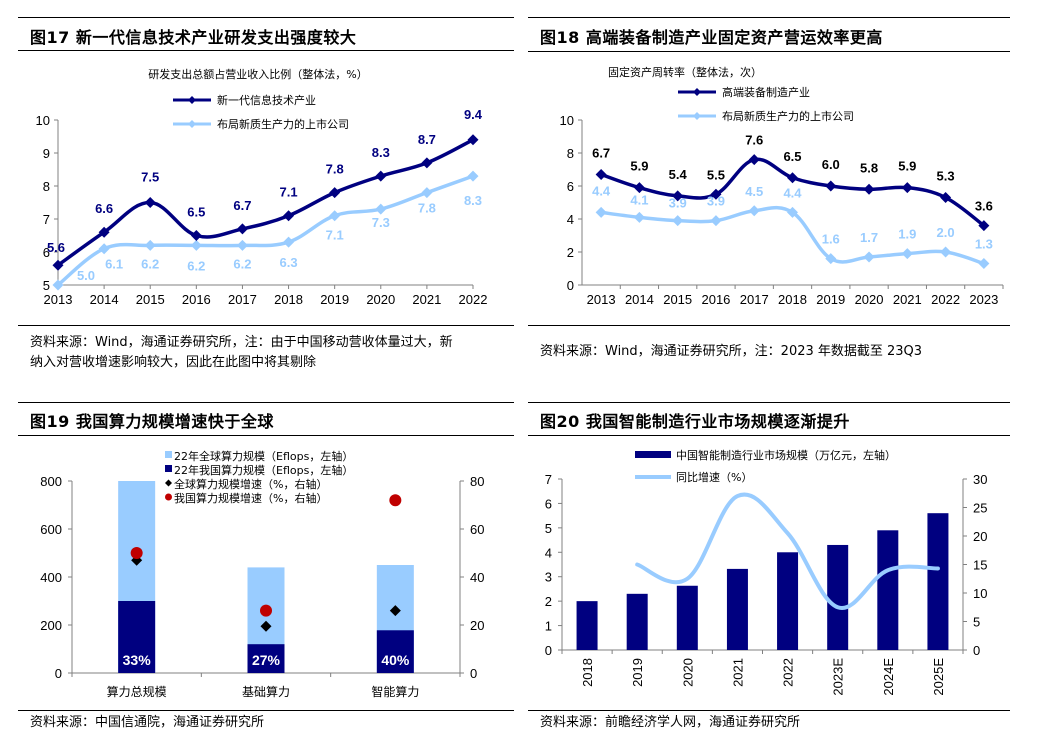 This screenshot has width=1057, height=744. What do you see at coordinates (114, 264) in the screenshot?
I see `data-label: 6.1` at bounding box center [114, 264].